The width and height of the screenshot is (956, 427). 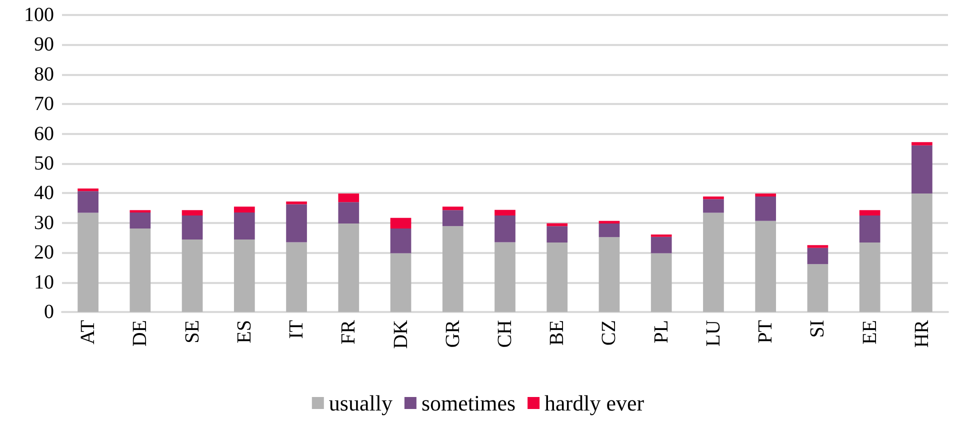 What do you see at coordinates (44, 104) in the screenshot?
I see `y-tick-label: 70` at bounding box center [44, 104].